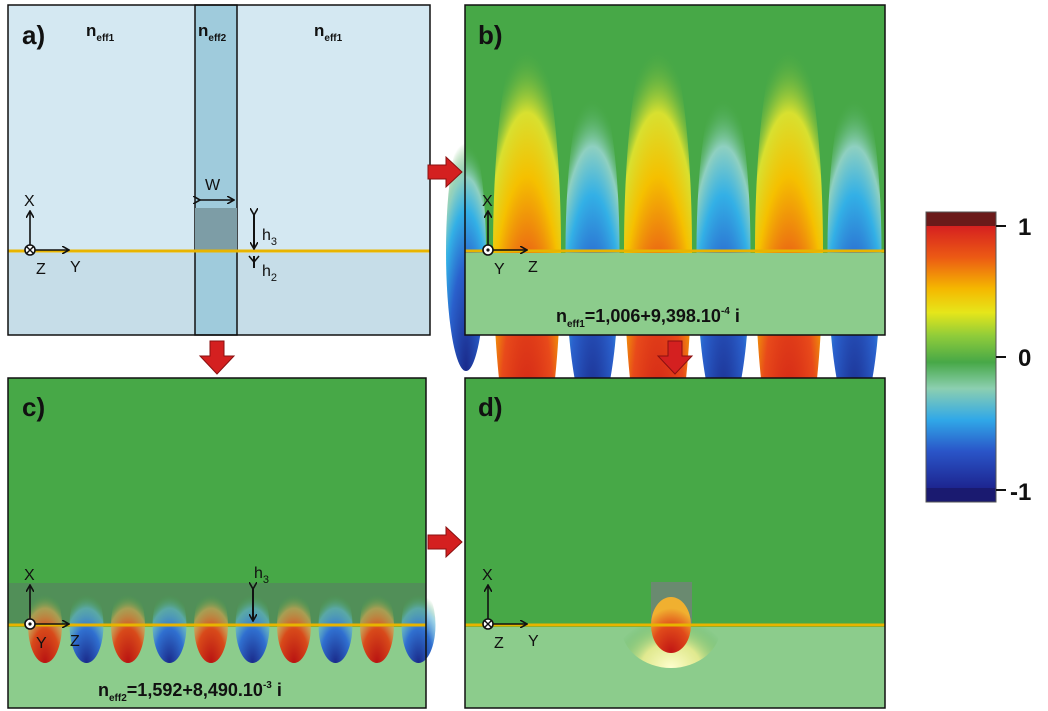  What do you see at coordinates (33, 407) in the screenshot?
I see `panel-c-label: c)` at bounding box center [33, 407].